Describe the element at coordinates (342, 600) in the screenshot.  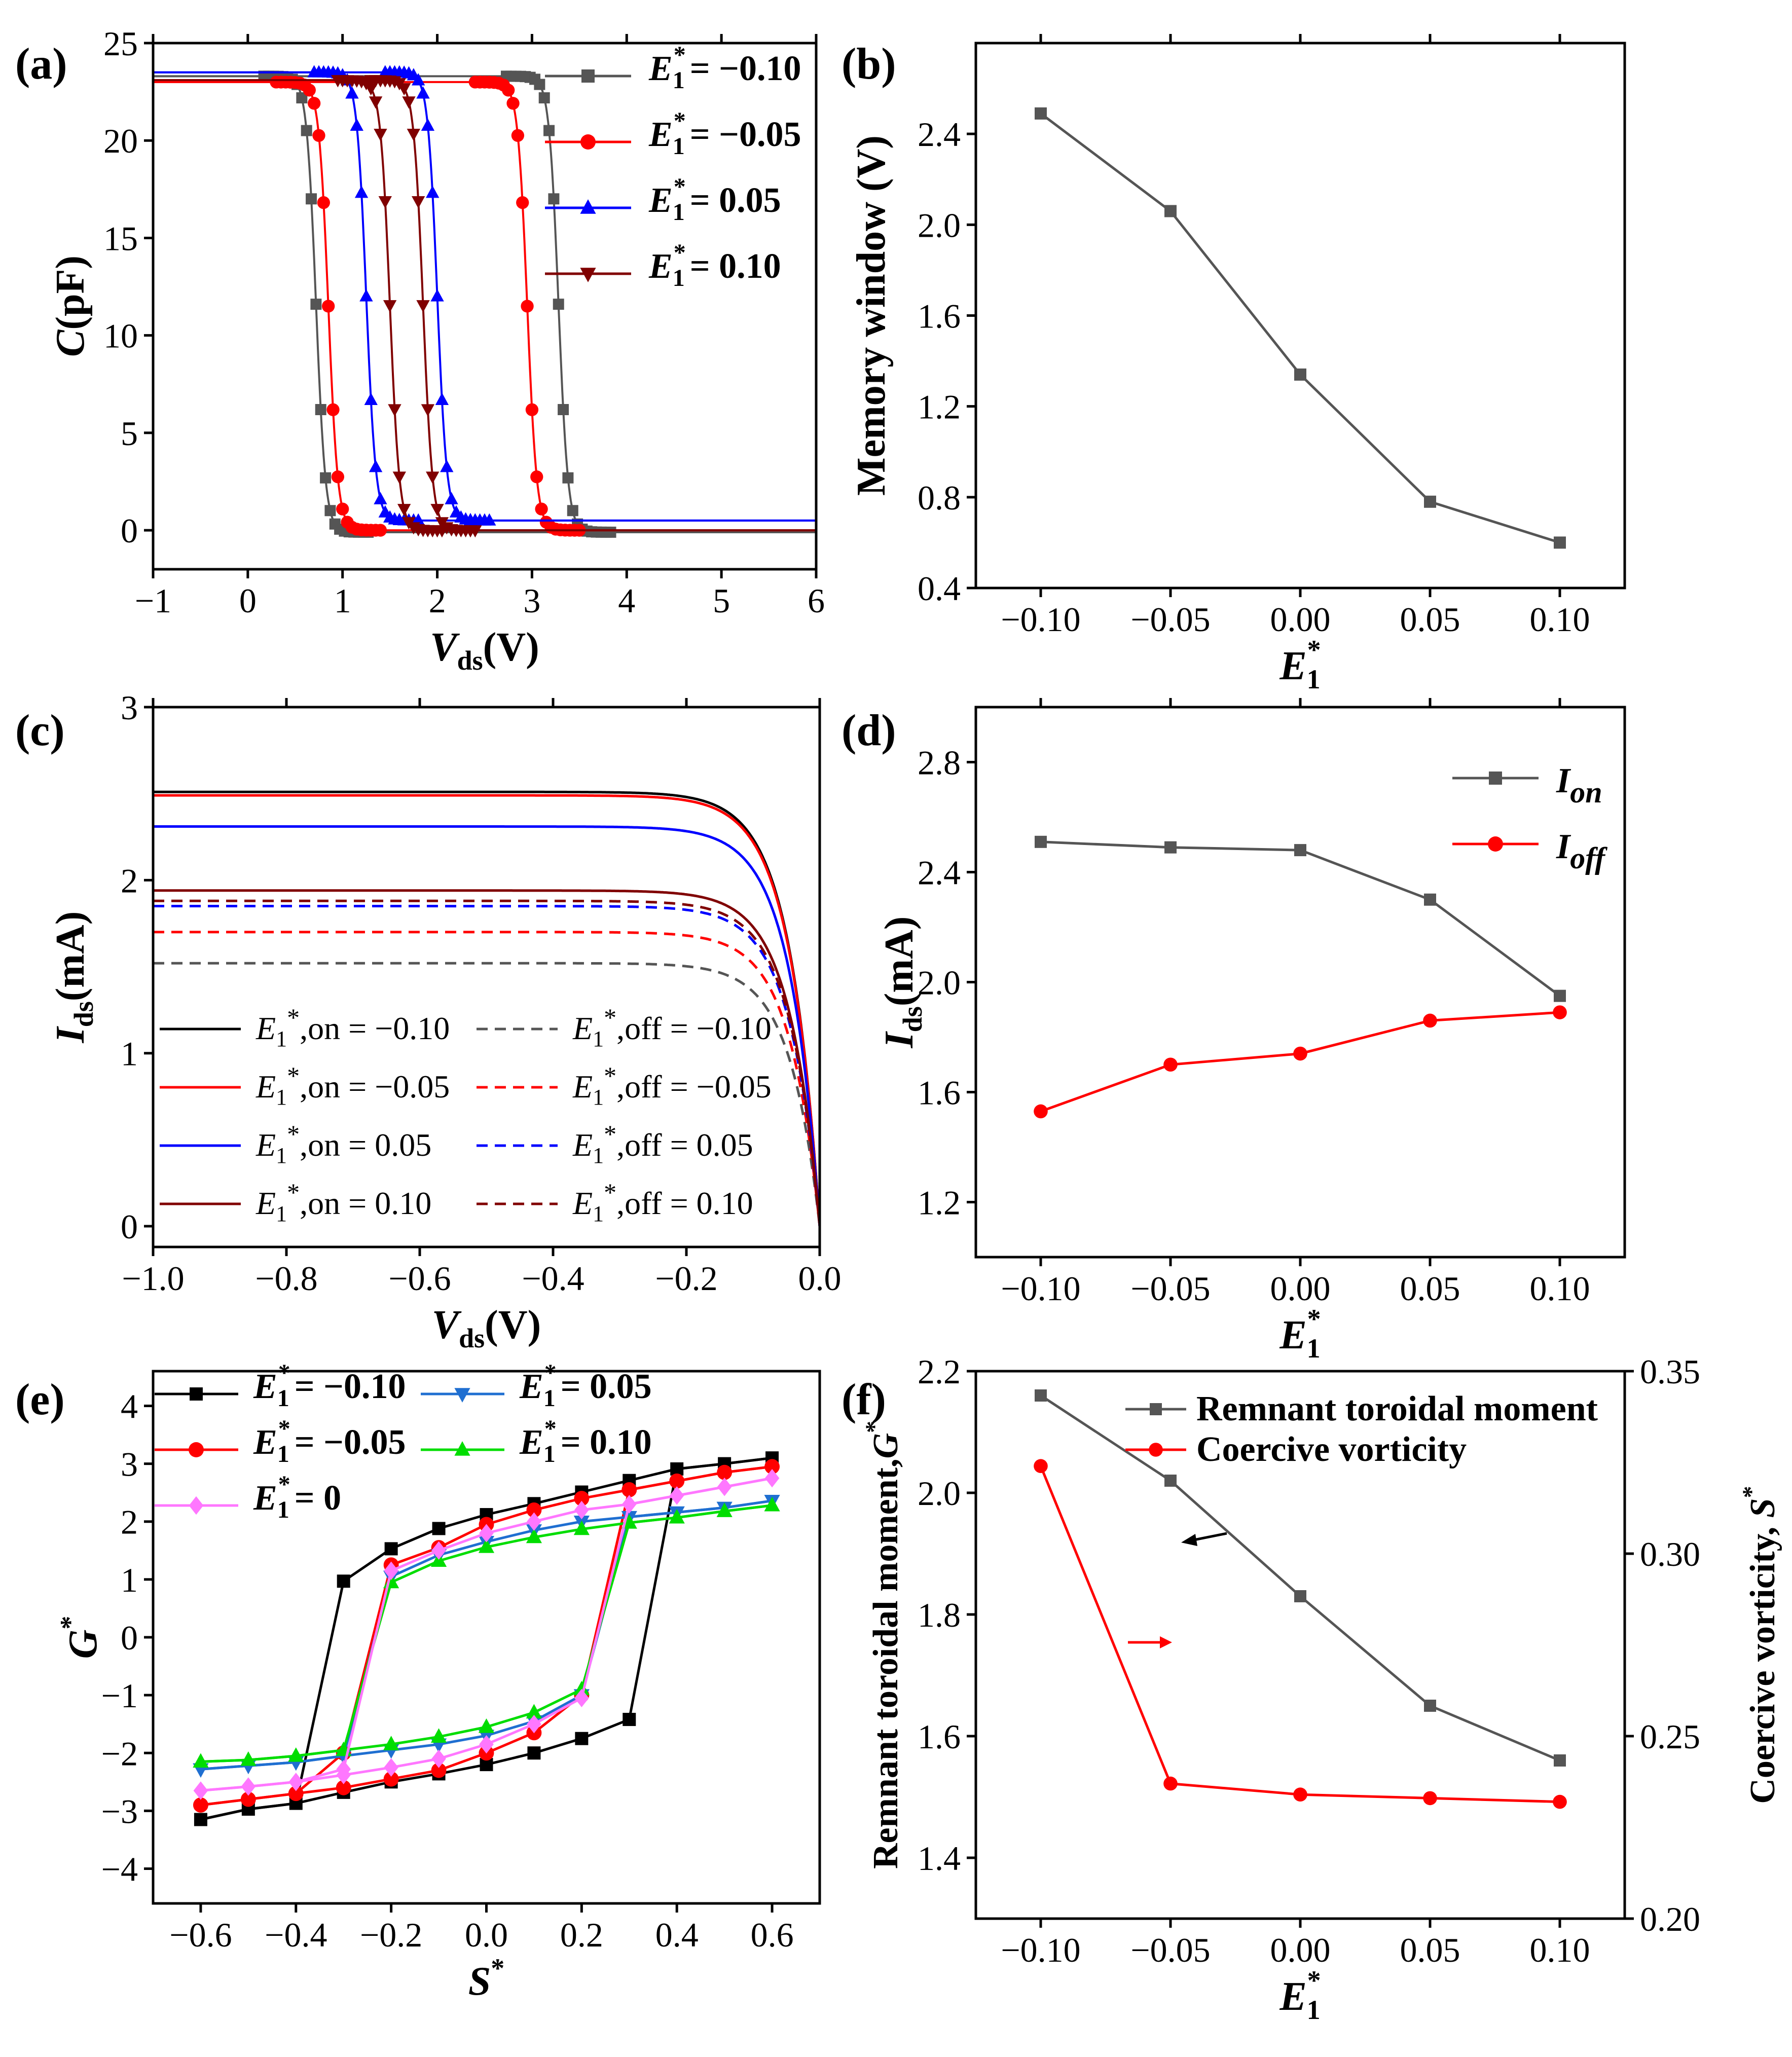
I see `x-tick-label: 1` at that location.